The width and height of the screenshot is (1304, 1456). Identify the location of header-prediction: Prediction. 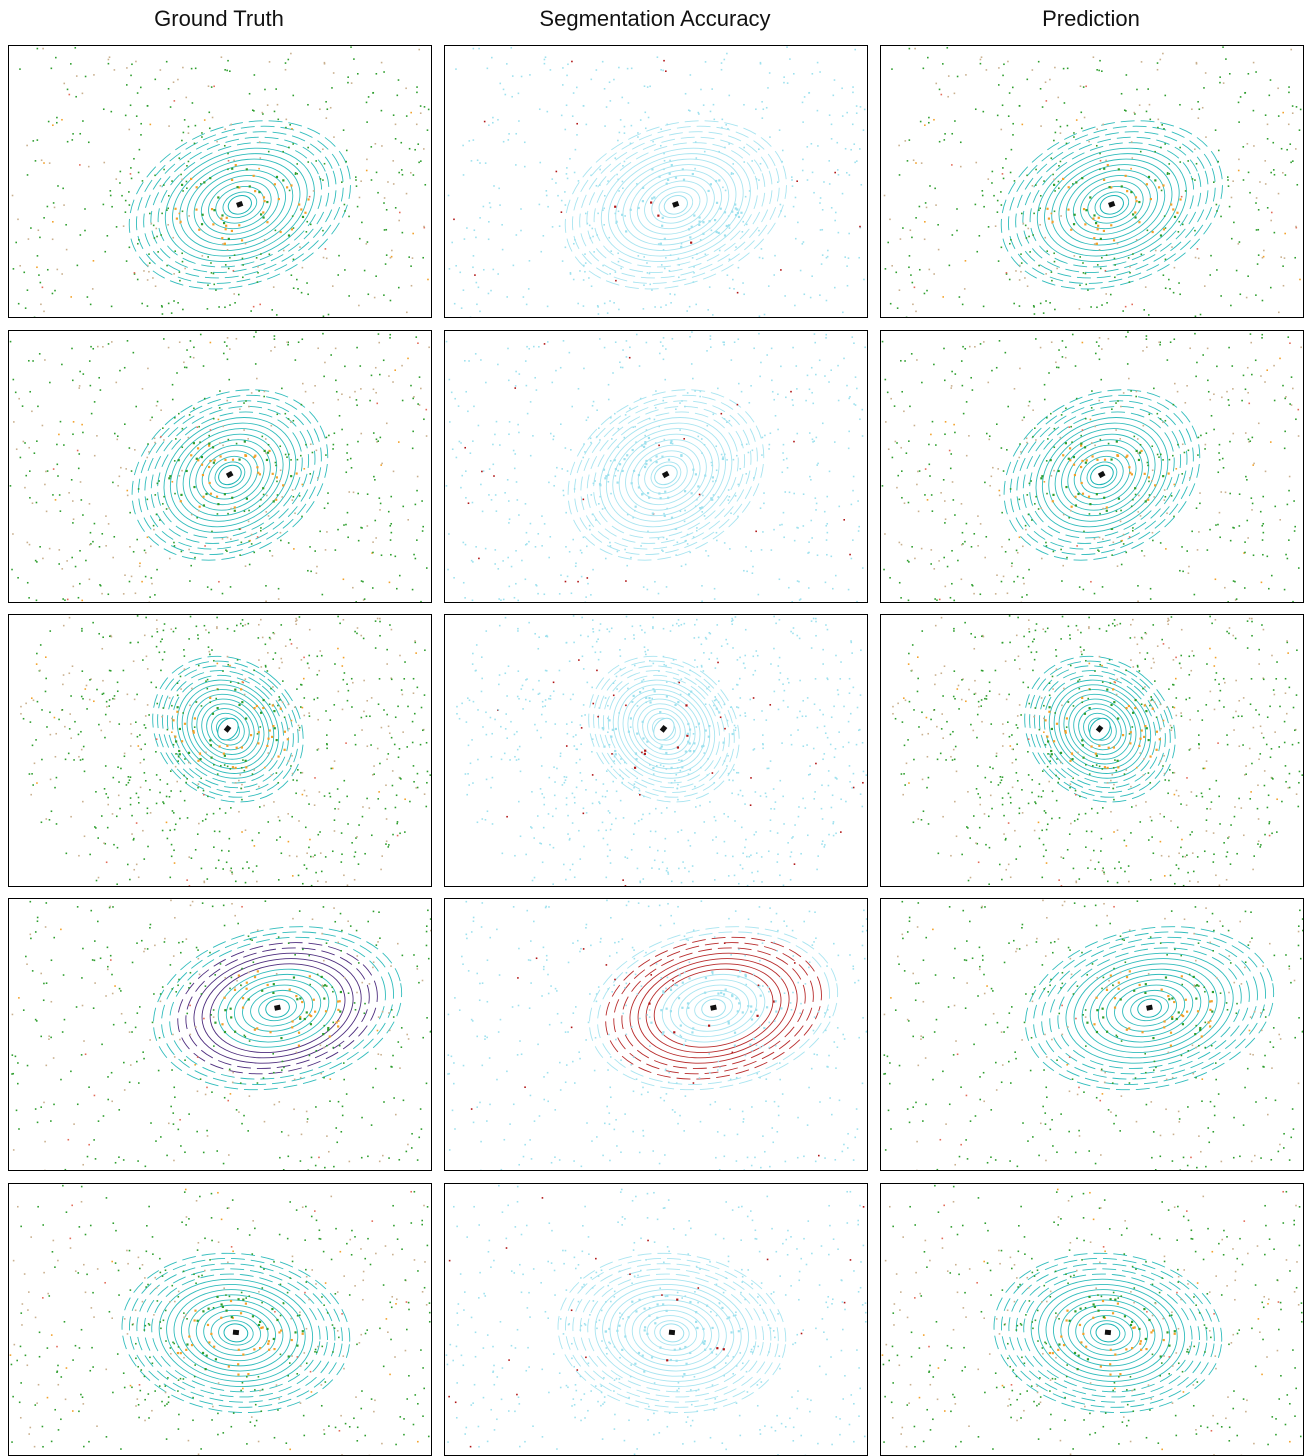
(1091, 19).